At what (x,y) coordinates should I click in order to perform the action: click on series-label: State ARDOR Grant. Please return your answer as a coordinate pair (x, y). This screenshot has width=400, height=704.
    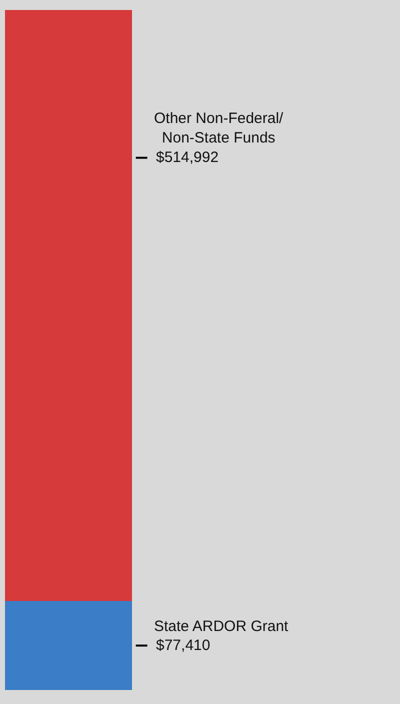
    Looking at the image, I should click on (222, 626).